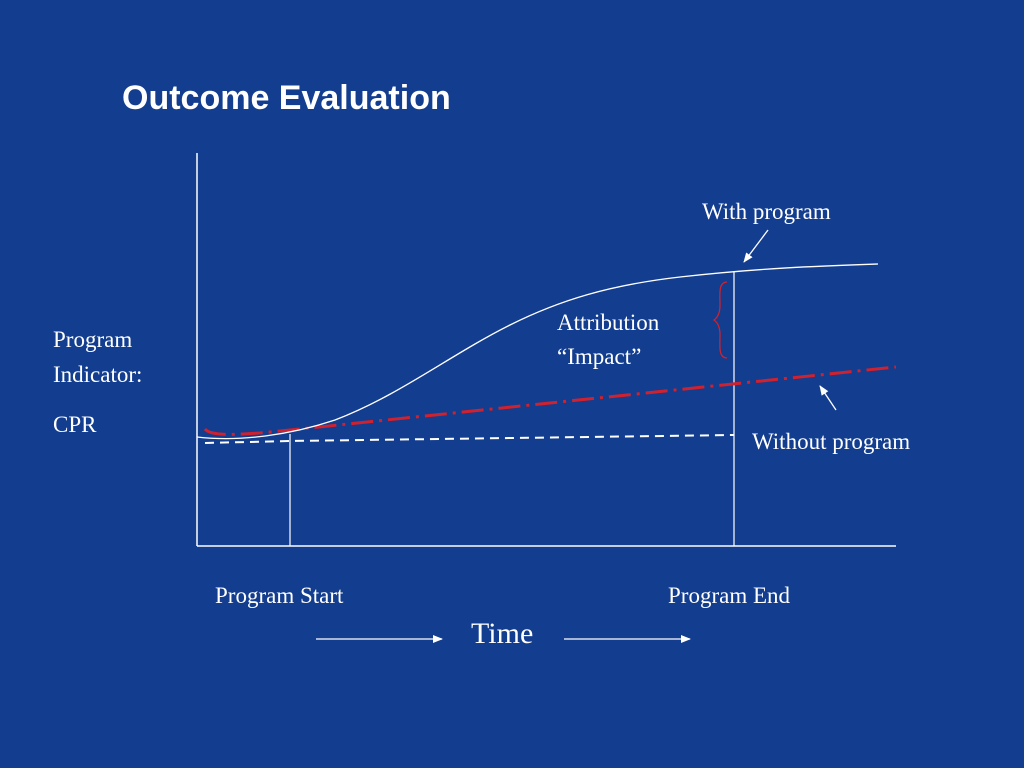 The image size is (1024, 768). Describe the element at coordinates (720, 320) in the screenshot. I see `impact-brace` at that location.